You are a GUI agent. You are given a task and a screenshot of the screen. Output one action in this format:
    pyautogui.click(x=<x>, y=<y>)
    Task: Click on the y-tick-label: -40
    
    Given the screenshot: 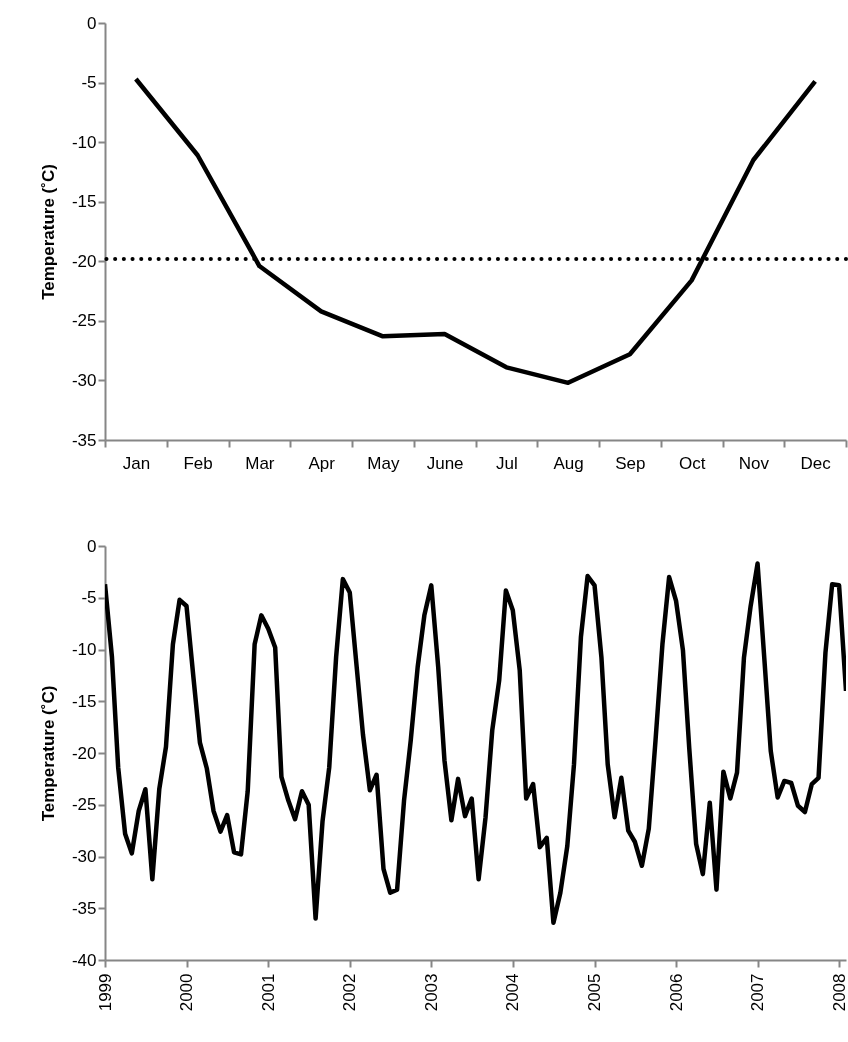 What is the action you would take?
    pyautogui.click(x=84, y=960)
    